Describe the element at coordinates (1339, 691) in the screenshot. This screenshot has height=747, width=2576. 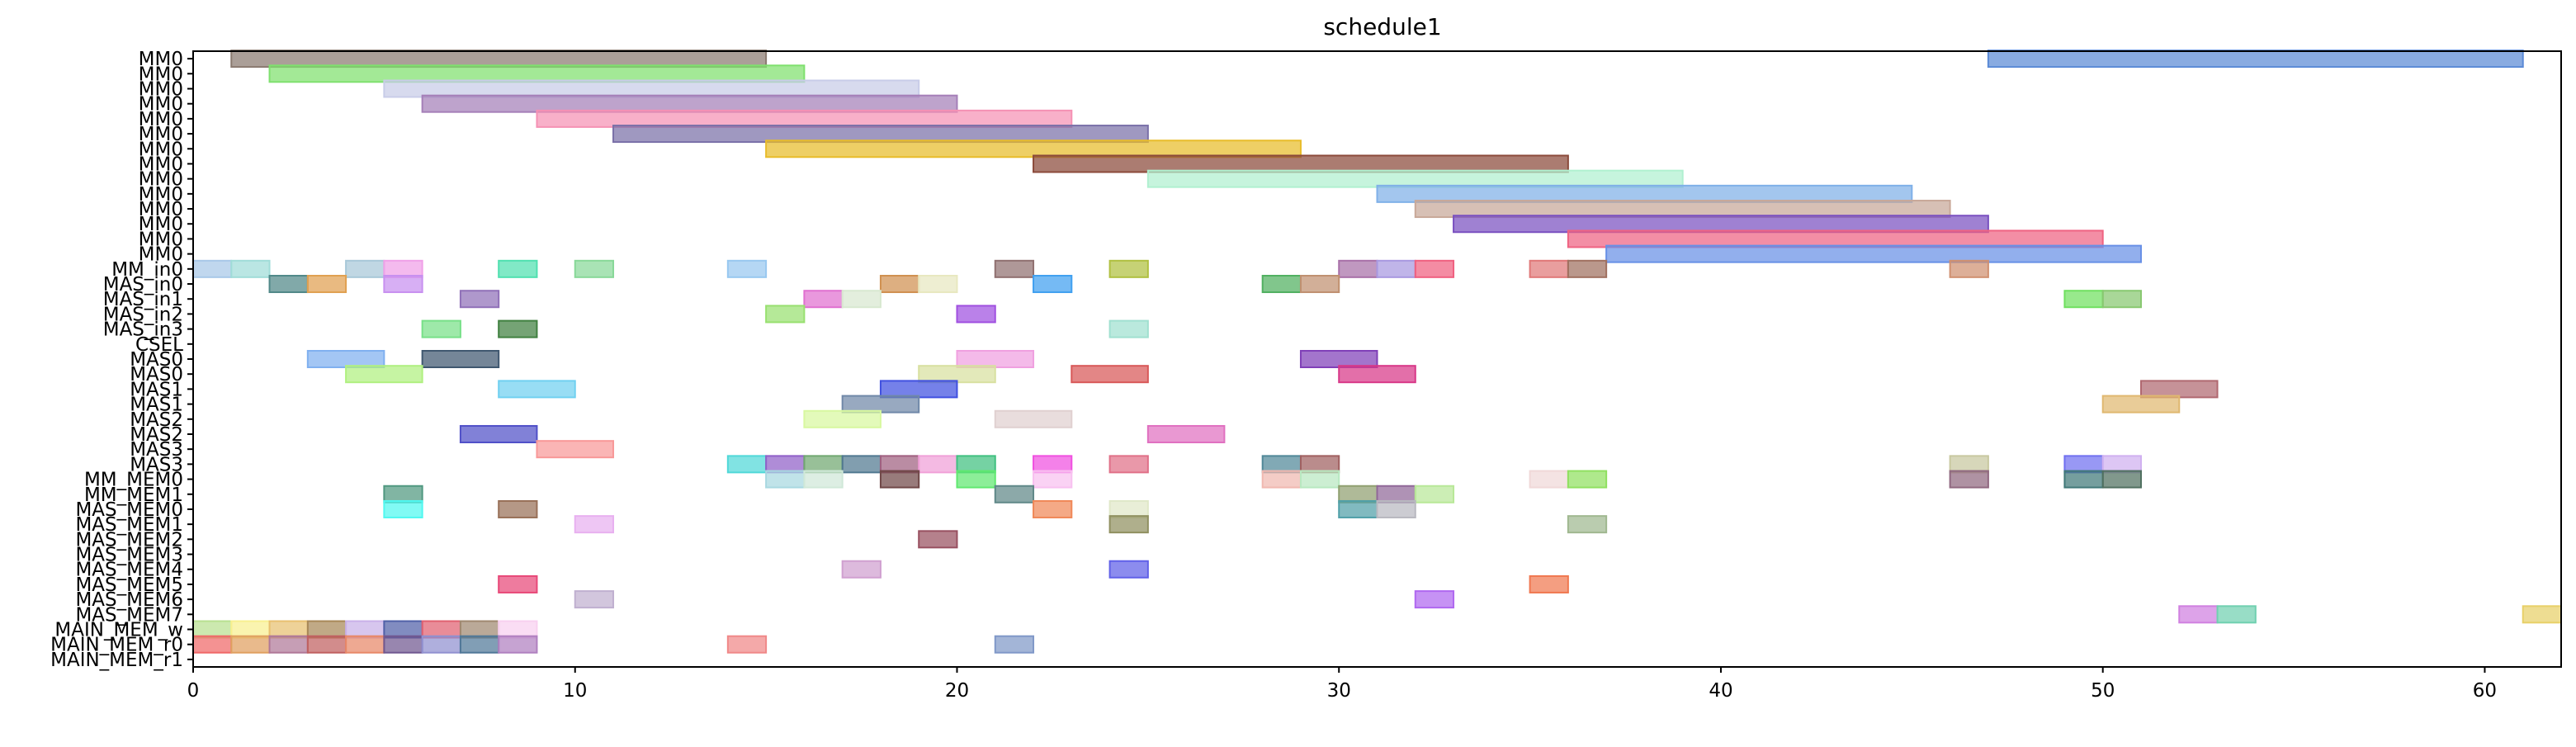
I see `x-tick-label: 30` at that location.